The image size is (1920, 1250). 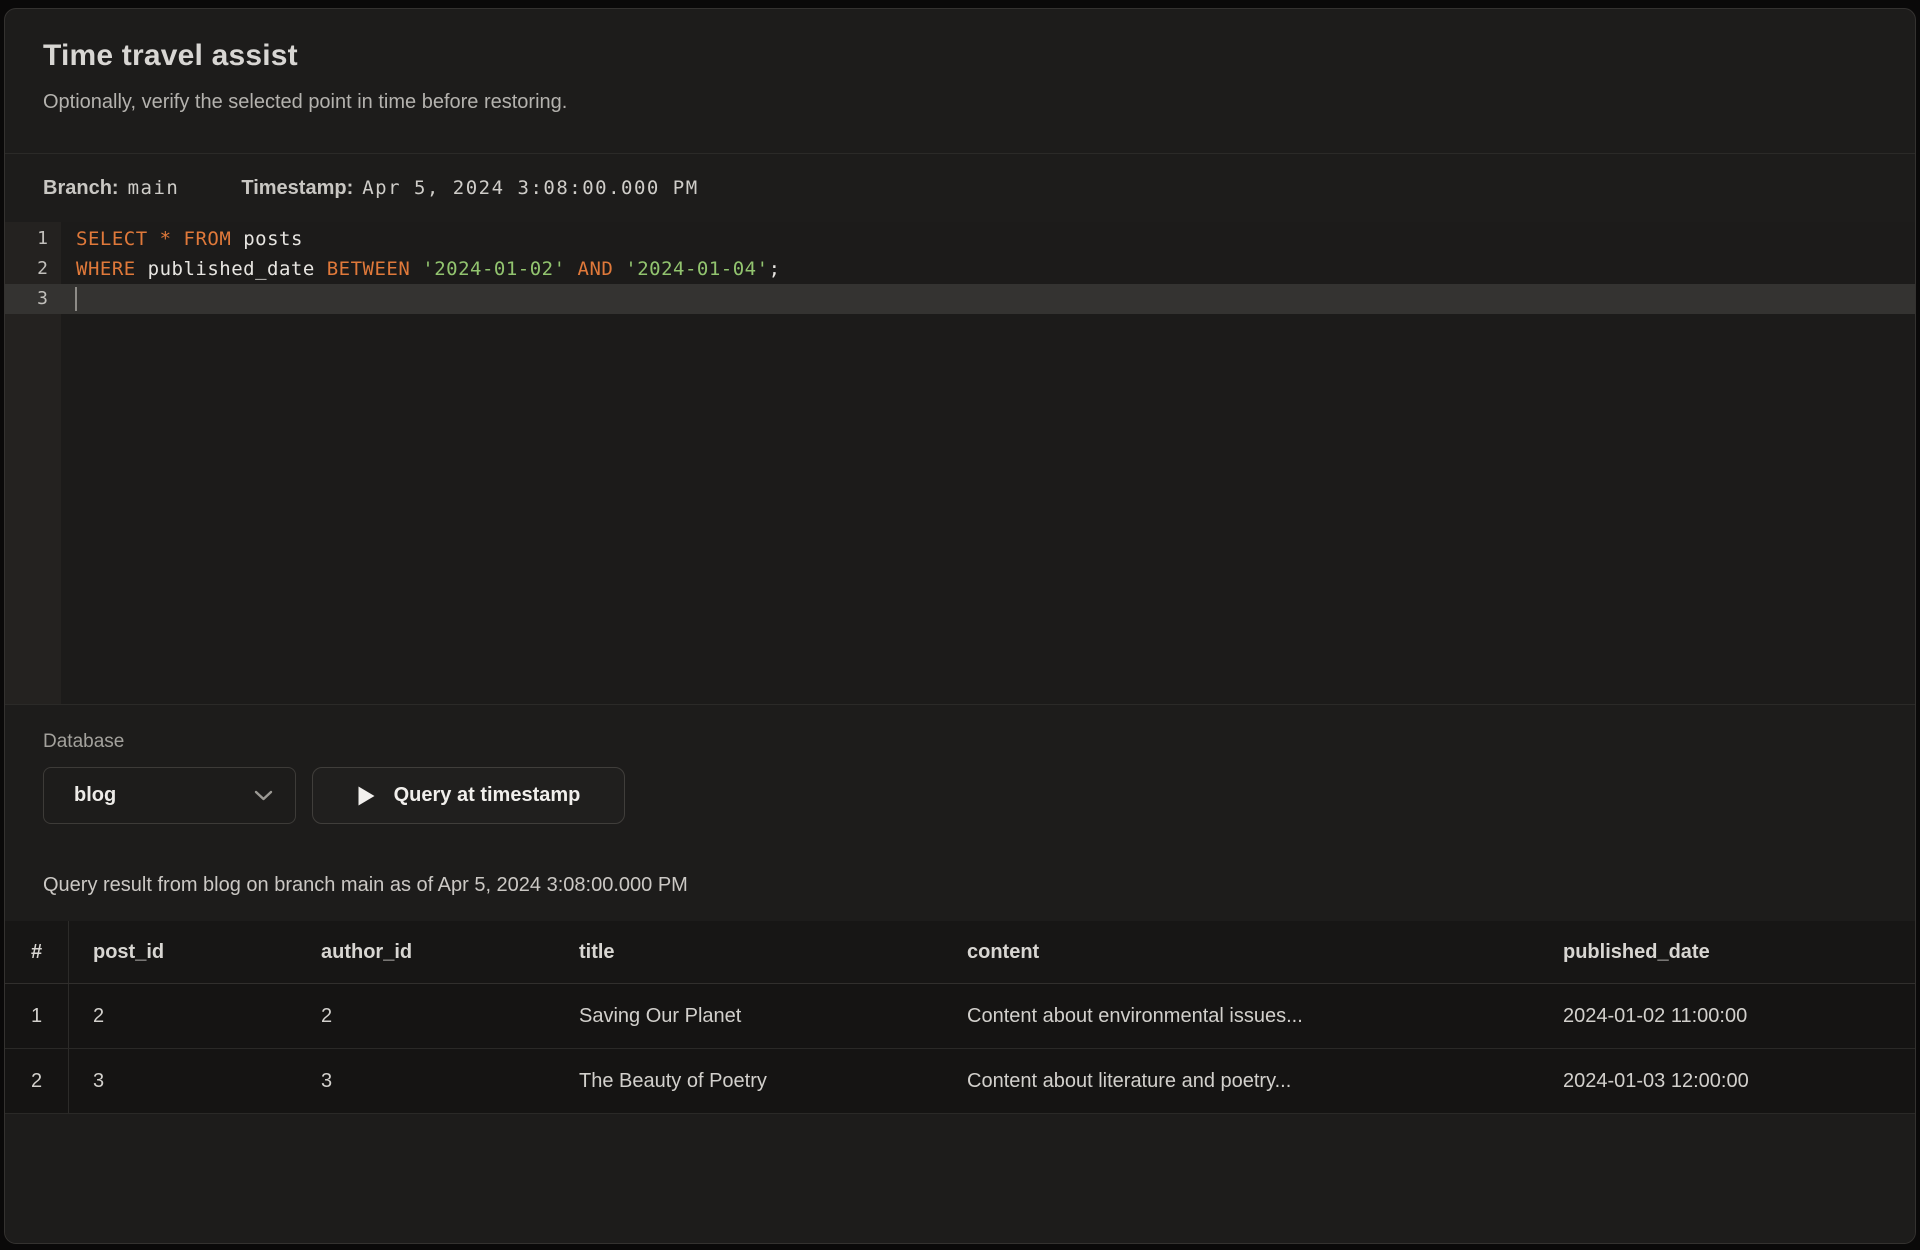 I want to click on controls-row: blog Query at timestamp, so click(x=960, y=795).